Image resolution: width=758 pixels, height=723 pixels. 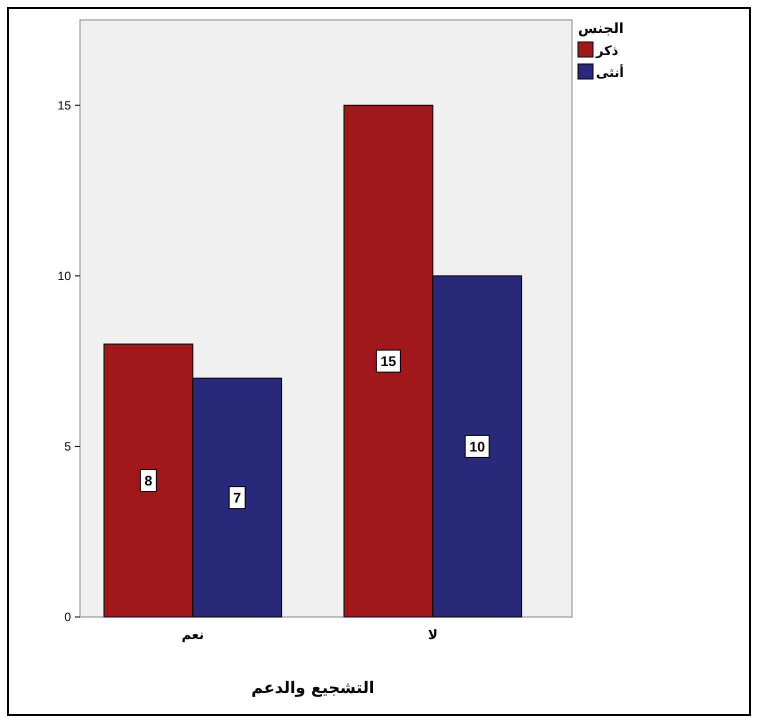 I want to click on y-tick-label: 5, so click(x=68, y=446).